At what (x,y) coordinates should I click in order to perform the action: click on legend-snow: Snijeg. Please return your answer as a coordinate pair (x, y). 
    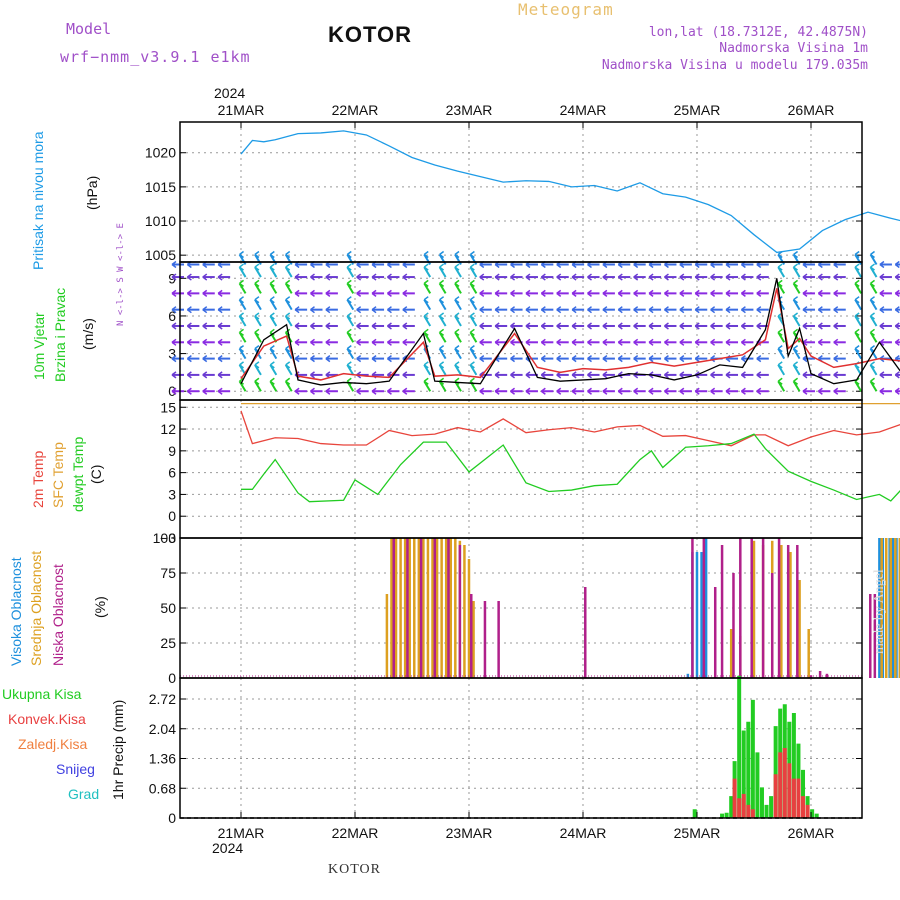
    Looking at the image, I should click on (75, 769).